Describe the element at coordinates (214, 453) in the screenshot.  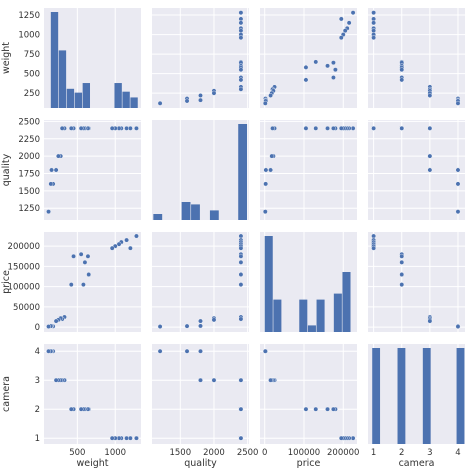
I see `x-tick-label: 2000` at that location.